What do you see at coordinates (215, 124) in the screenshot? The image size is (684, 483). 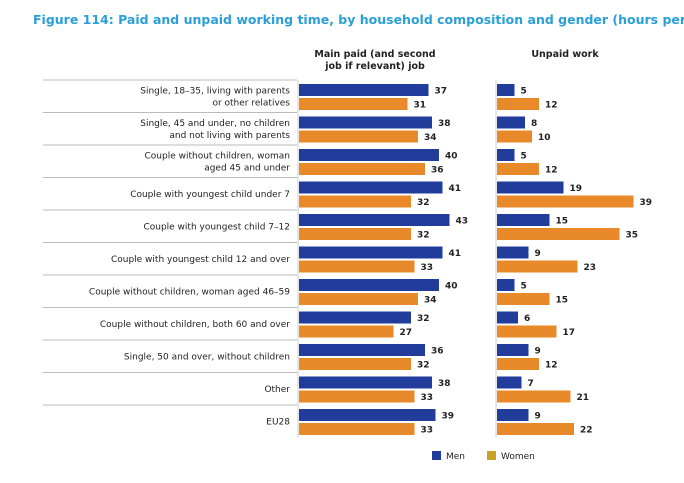 I see `category-label: Single, 45 and under, no children` at bounding box center [215, 124].